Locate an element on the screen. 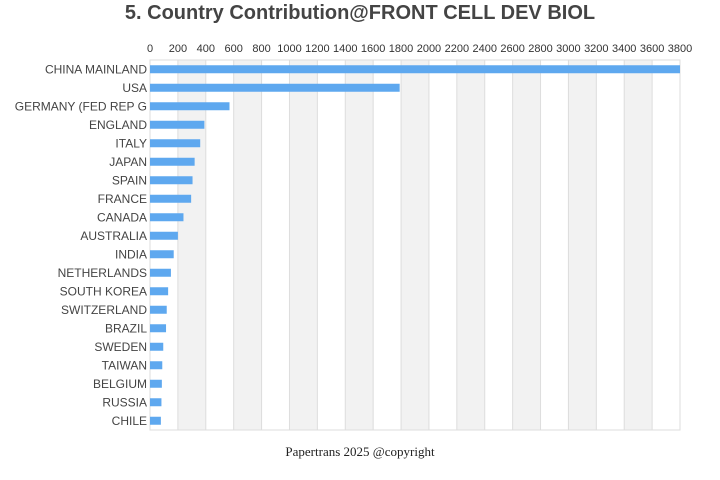 The width and height of the screenshot is (720, 480). x-tick-label: 200 is located at coordinates (178, 49).